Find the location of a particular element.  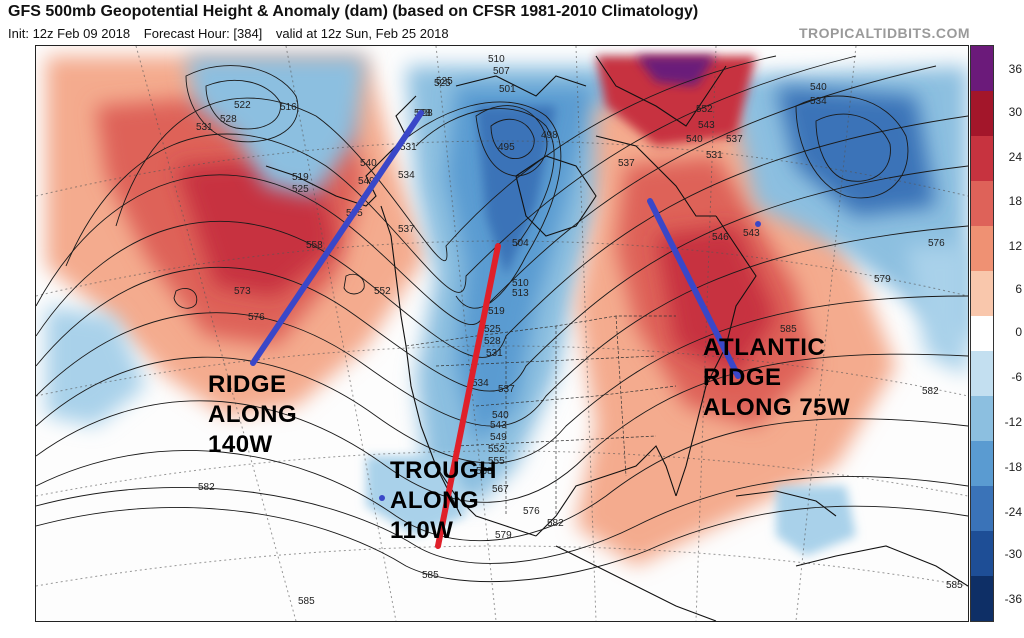

hudson-bay is located at coordinates (556, 196).